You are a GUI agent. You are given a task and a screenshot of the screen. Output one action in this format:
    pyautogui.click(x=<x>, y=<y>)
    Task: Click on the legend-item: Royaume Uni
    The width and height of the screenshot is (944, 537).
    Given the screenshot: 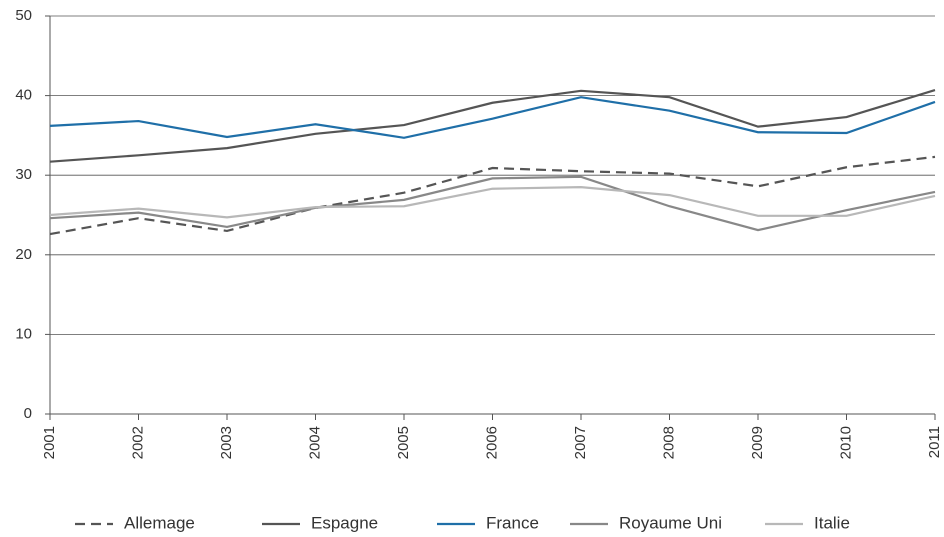 What is the action you would take?
    pyautogui.click(x=646, y=522)
    